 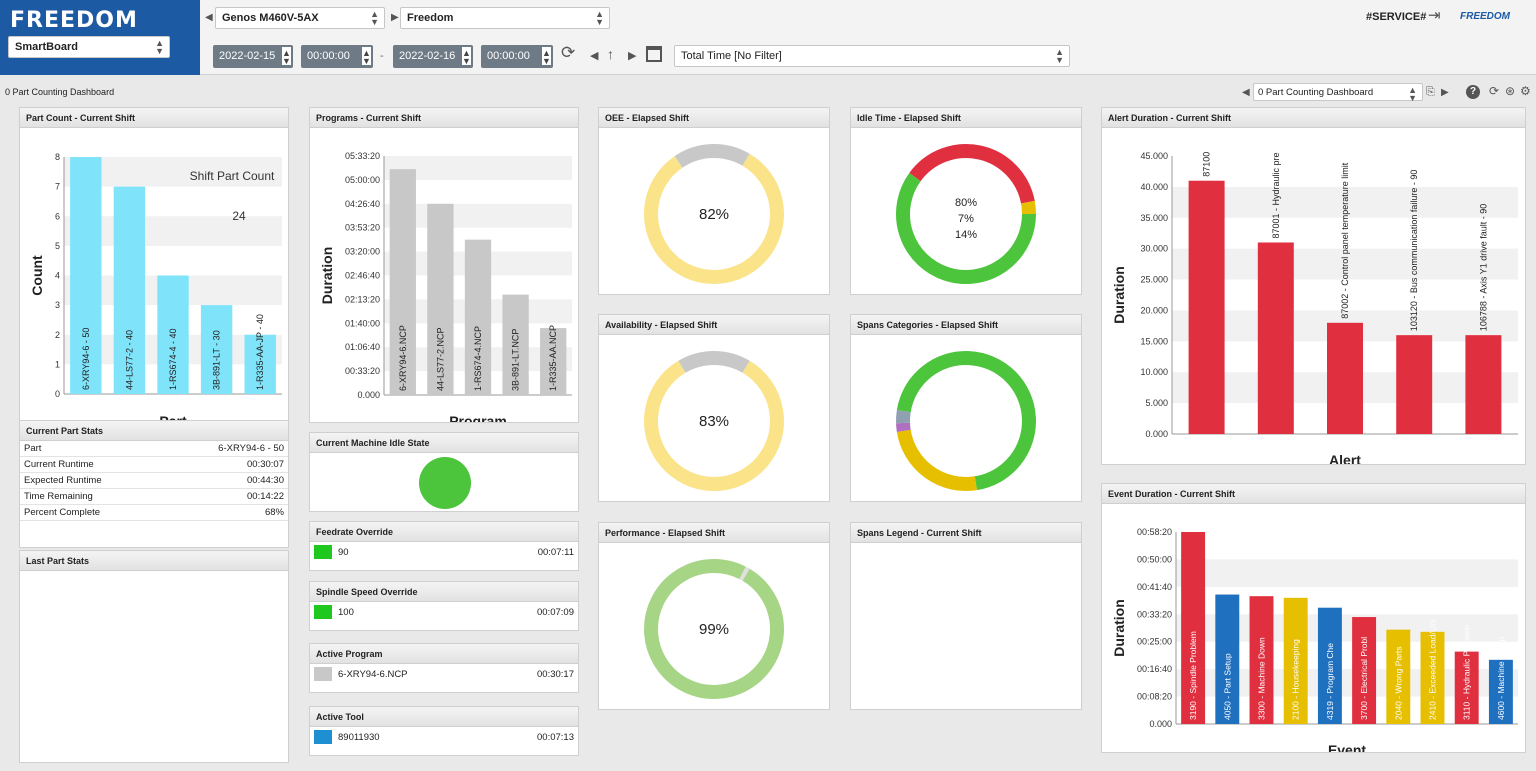 What do you see at coordinates (444, 668) in the screenshot?
I see `active-program-panel: Active Program 6-XRY94-6.NCP 00:30:17` at bounding box center [444, 668].